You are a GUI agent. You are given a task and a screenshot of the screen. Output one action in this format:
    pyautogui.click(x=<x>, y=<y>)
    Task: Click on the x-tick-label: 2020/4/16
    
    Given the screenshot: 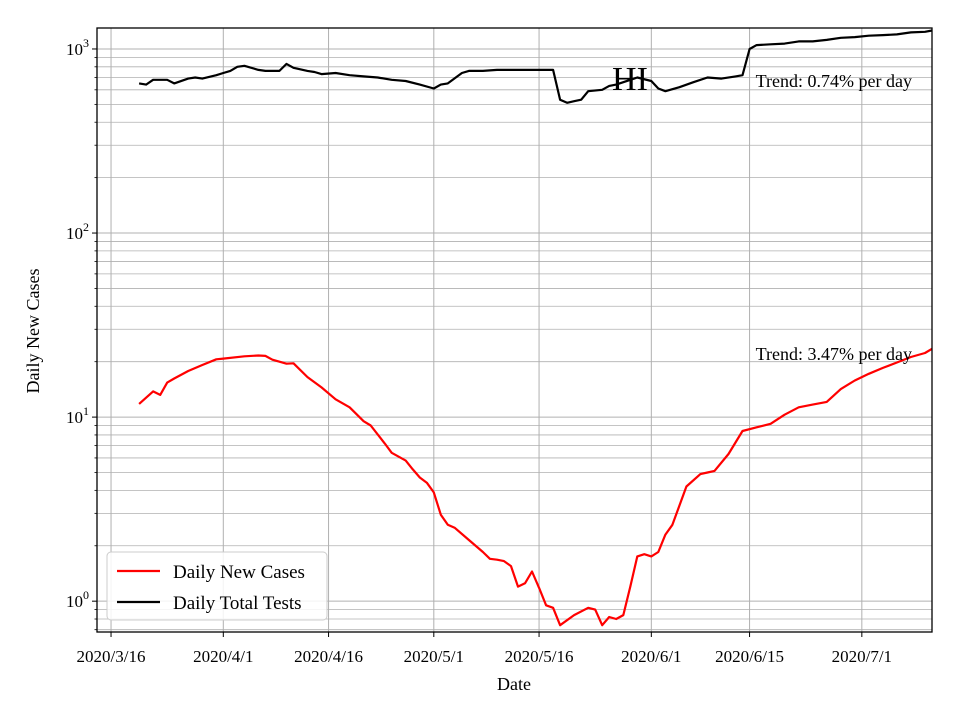 What is the action you would take?
    pyautogui.click(x=328, y=656)
    